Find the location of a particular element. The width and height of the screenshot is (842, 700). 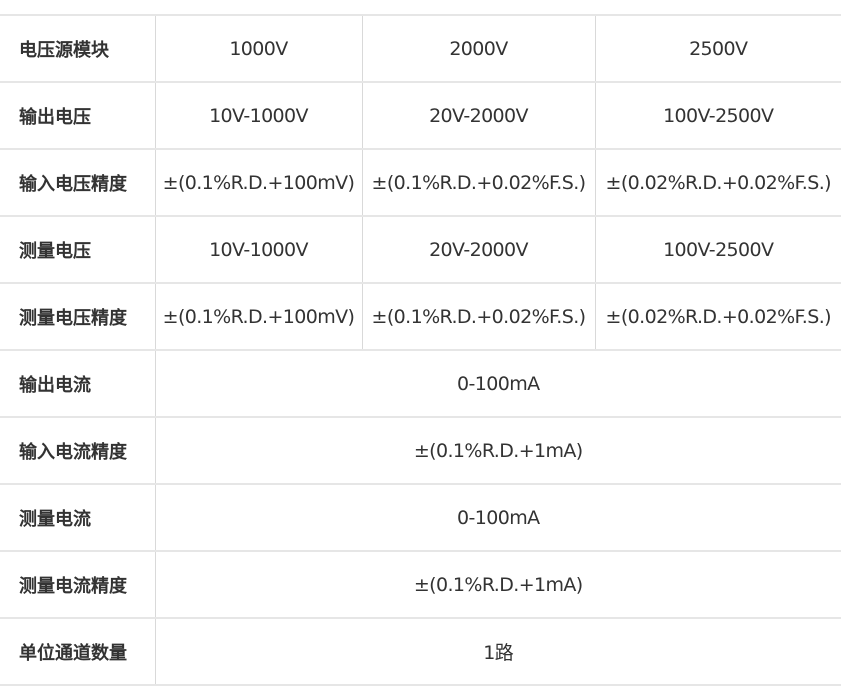

table-row: 输入电流精度 ±(0.1%R.D.+1mA) is located at coordinates (420, 450).